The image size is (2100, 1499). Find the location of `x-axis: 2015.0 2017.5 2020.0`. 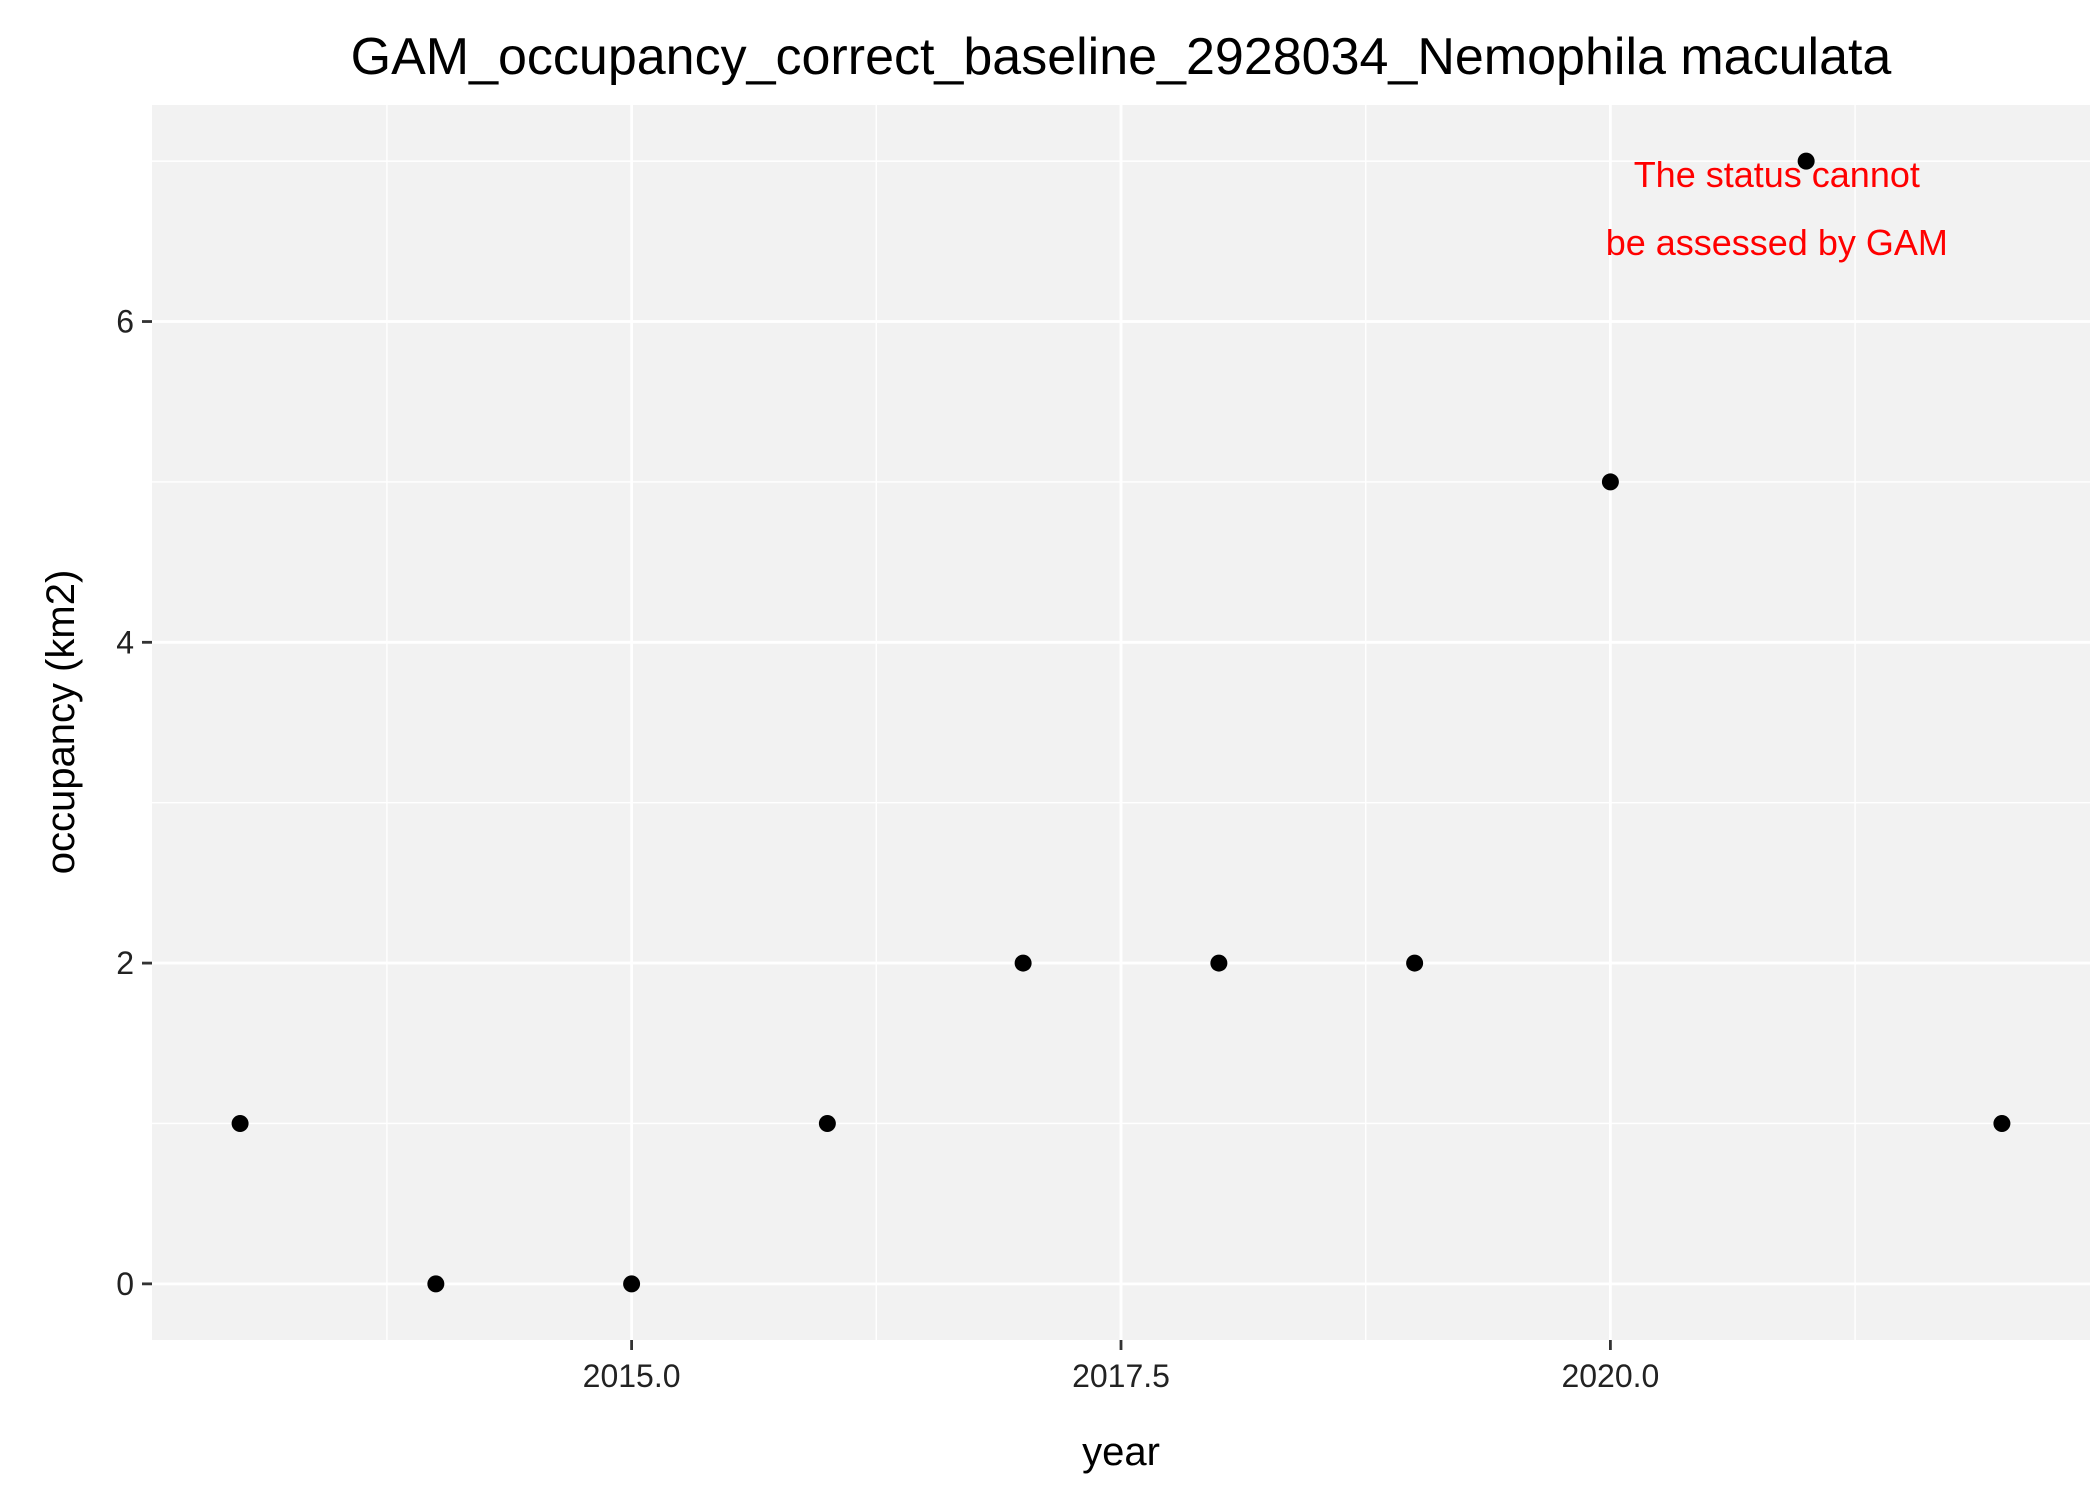

x-axis: 2015.0 2017.5 2020.0 is located at coordinates (1121, 1367).